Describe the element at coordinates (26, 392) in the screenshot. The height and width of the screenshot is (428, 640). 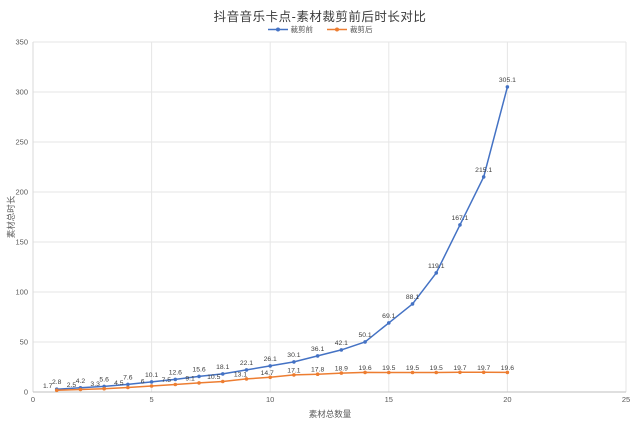
I see `y-tick-label: 0` at that location.